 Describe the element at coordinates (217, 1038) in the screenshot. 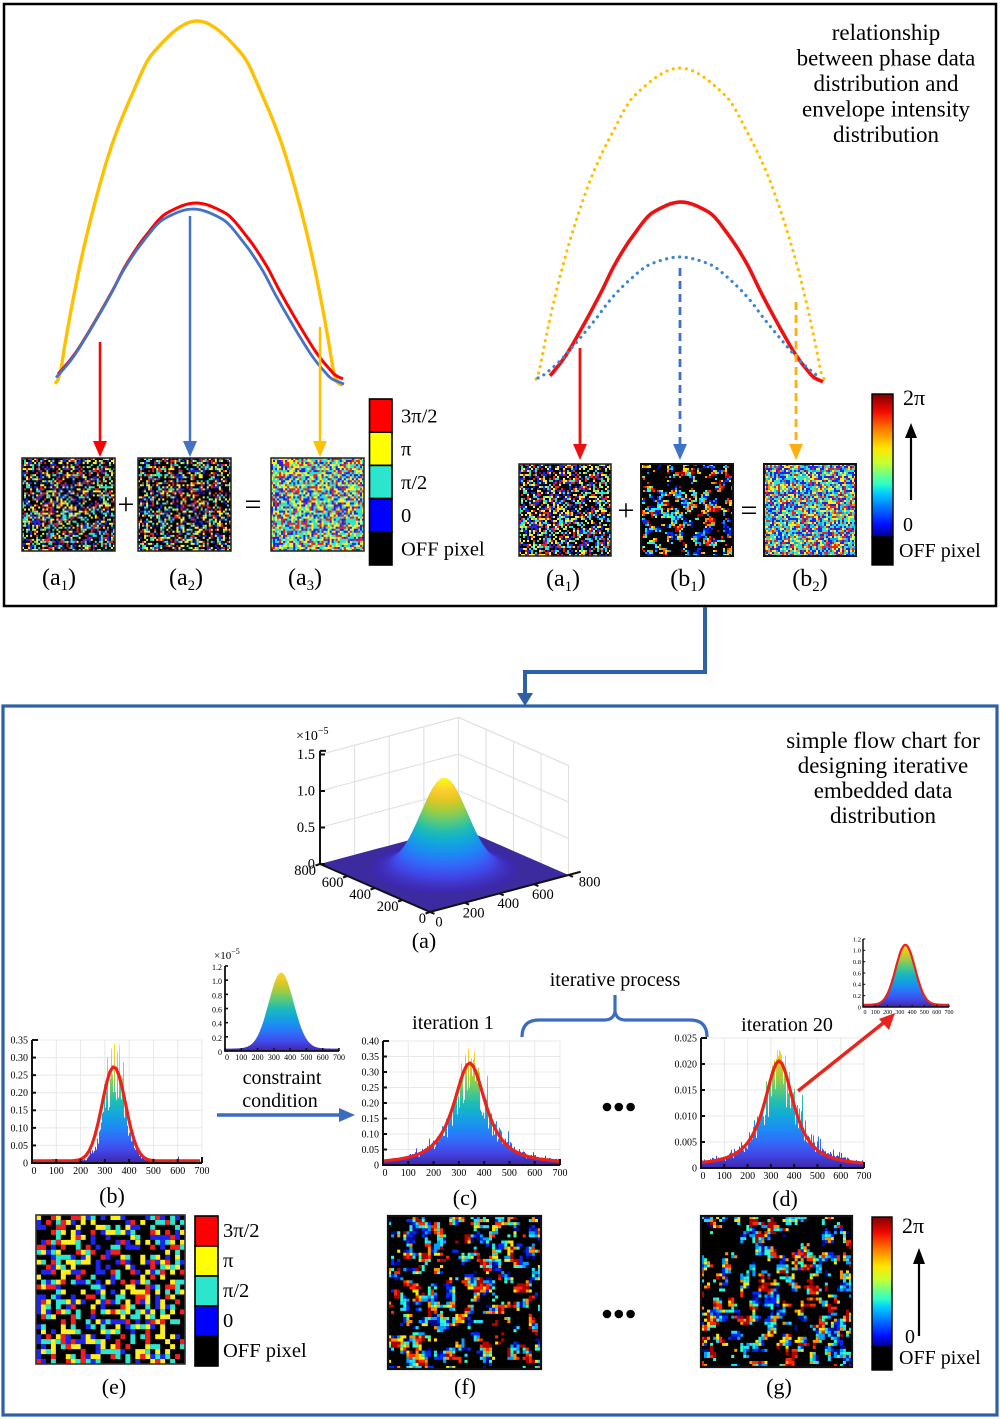

I see `svg-text: 0.2` at that location.